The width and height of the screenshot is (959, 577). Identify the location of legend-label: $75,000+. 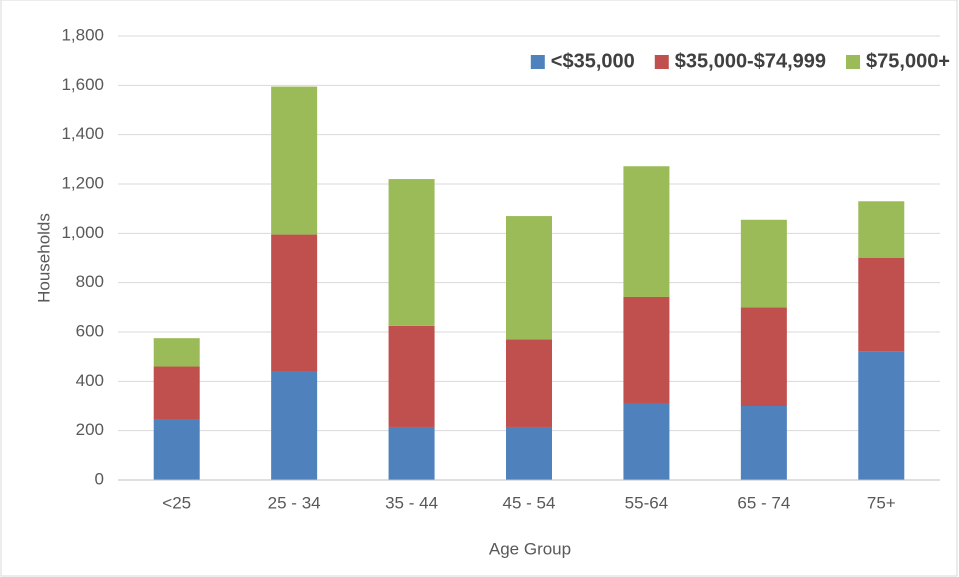
(908, 61).